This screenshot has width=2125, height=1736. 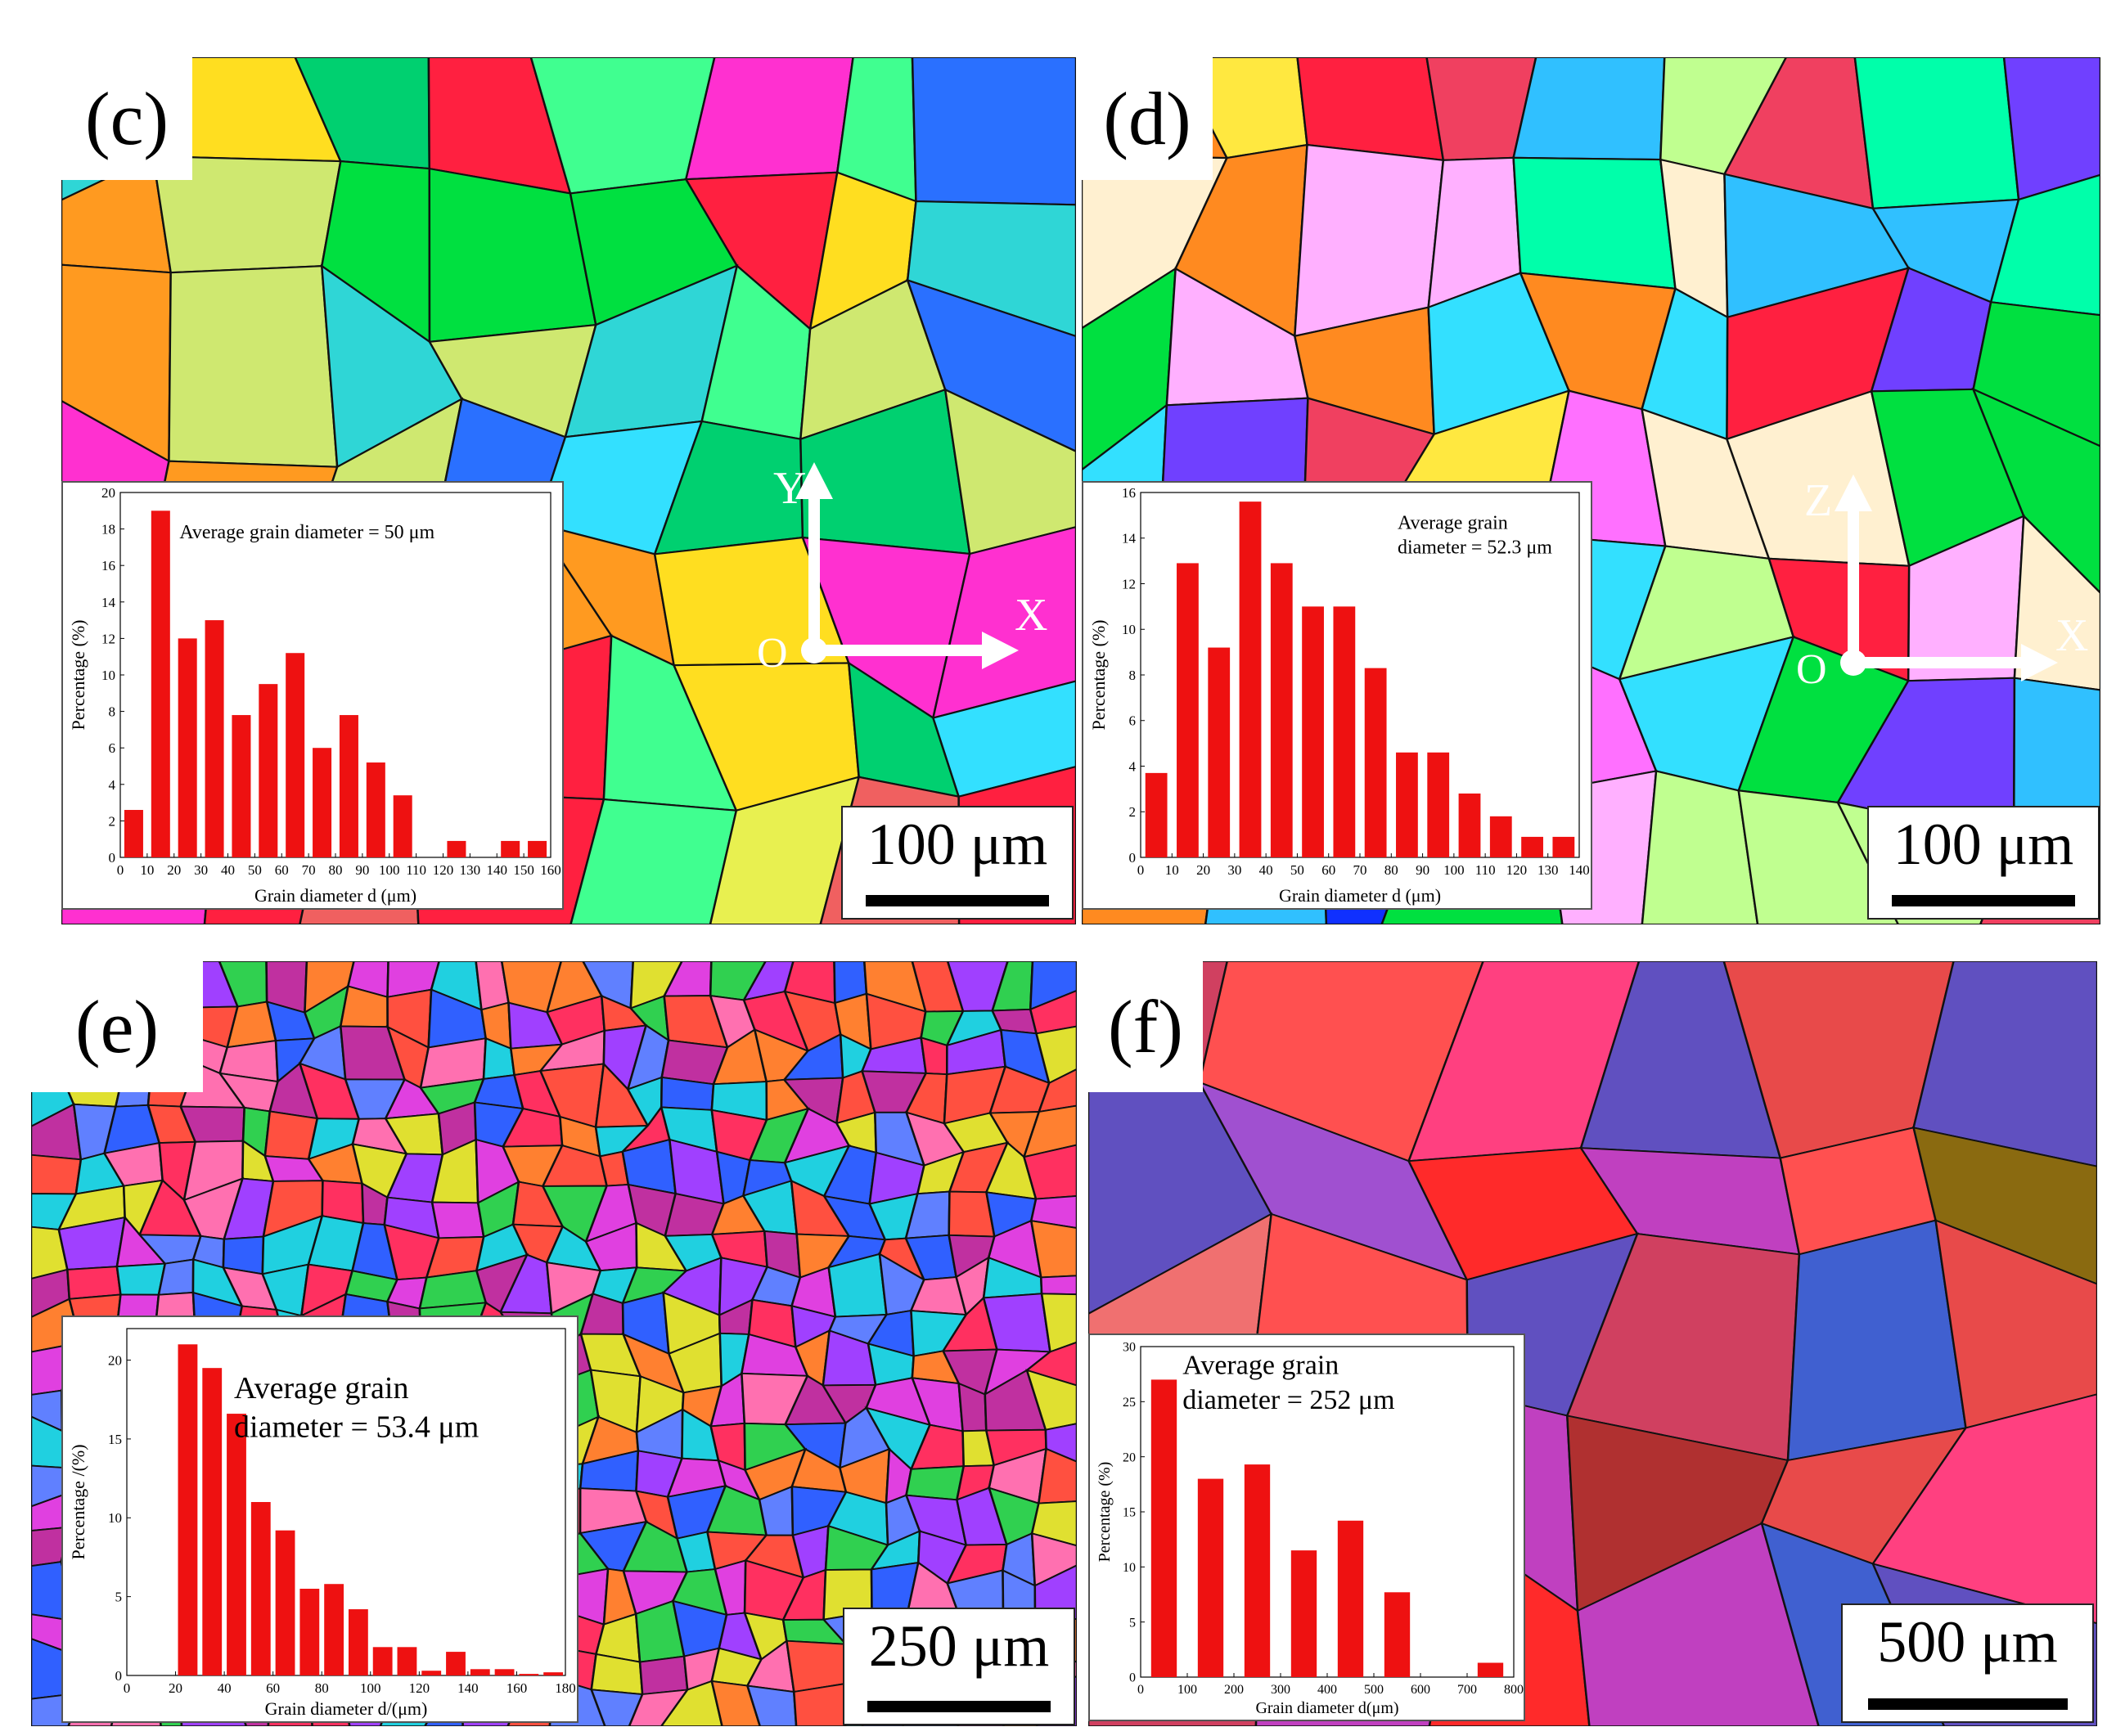 What do you see at coordinates (1374, 1690) in the screenshot?
I see `x-tick-label: 500` at bounding box center [1374, 1690].